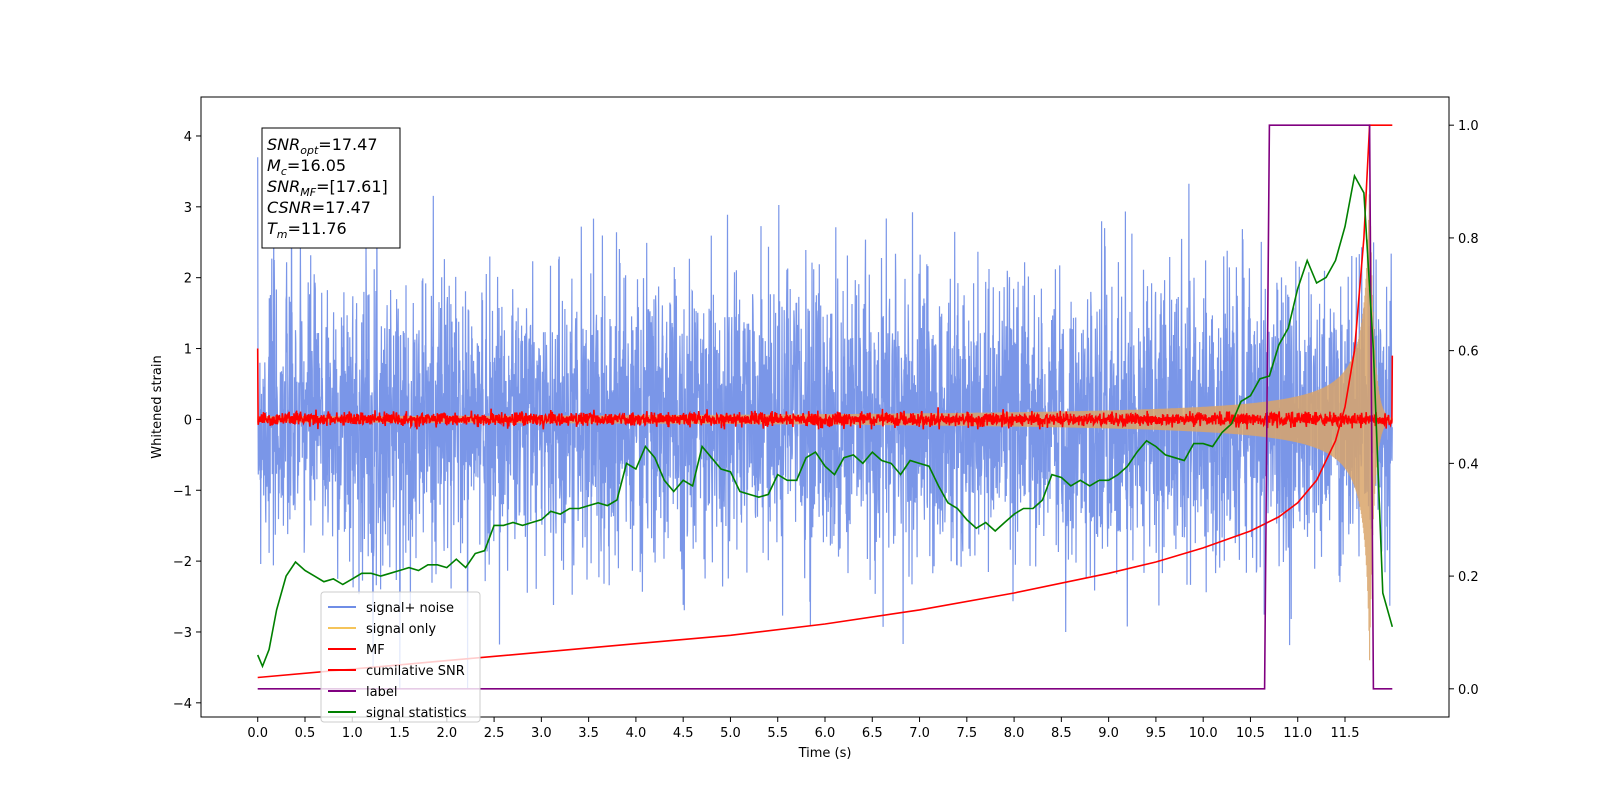  What do you see at coordinates (683, 733) in the screenshot?
I see `x-tick-label: 4.5` at bounding box center [683, 733].